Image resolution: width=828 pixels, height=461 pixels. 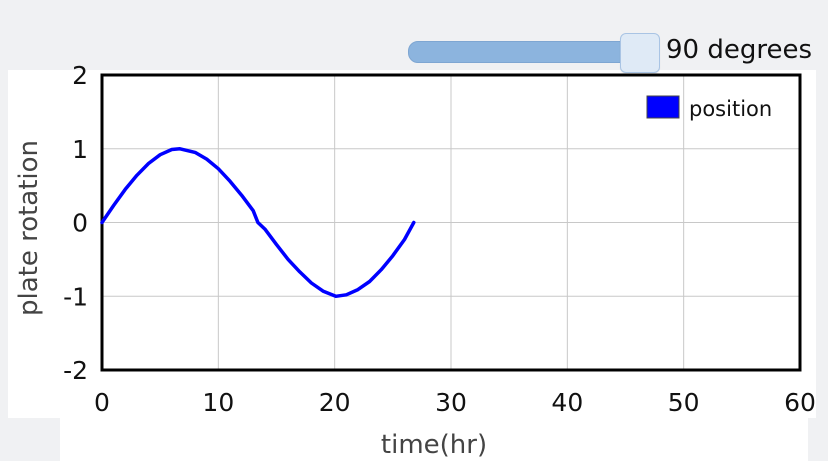 I want to click on series-lines, so click(x=258, y=223).